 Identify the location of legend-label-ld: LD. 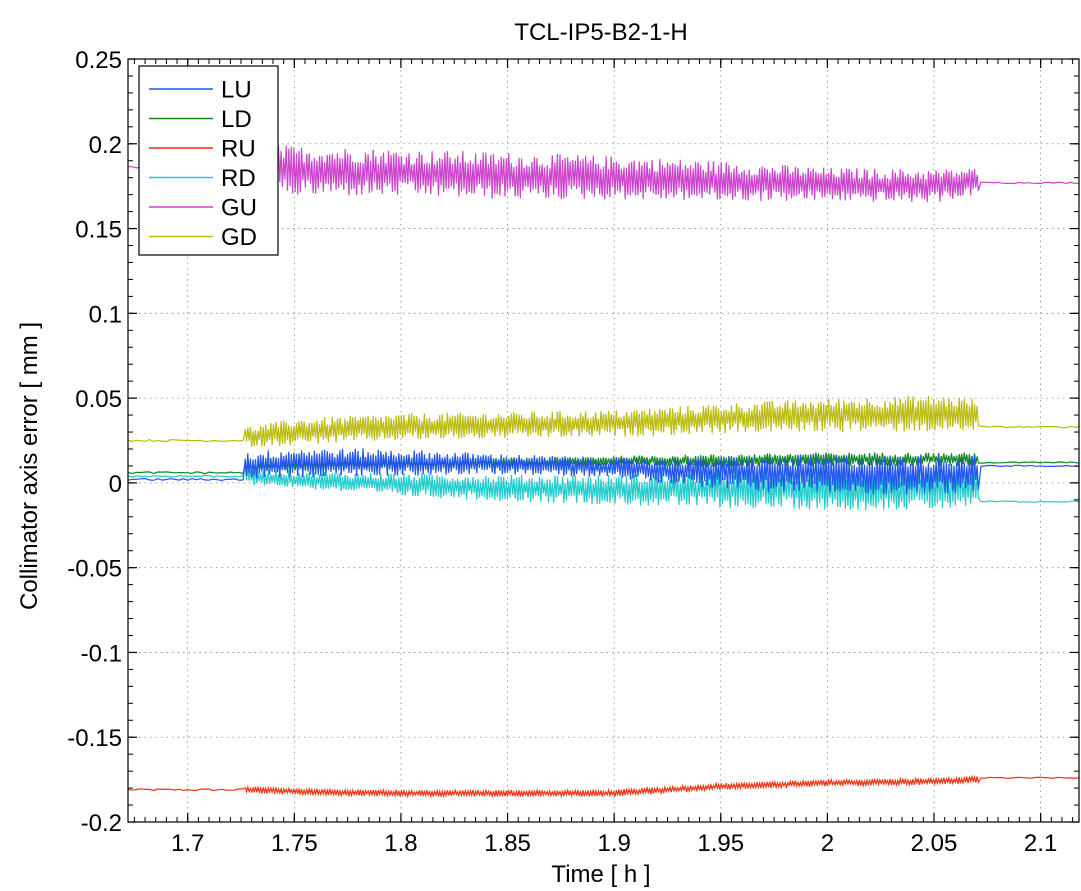
(236, 119).